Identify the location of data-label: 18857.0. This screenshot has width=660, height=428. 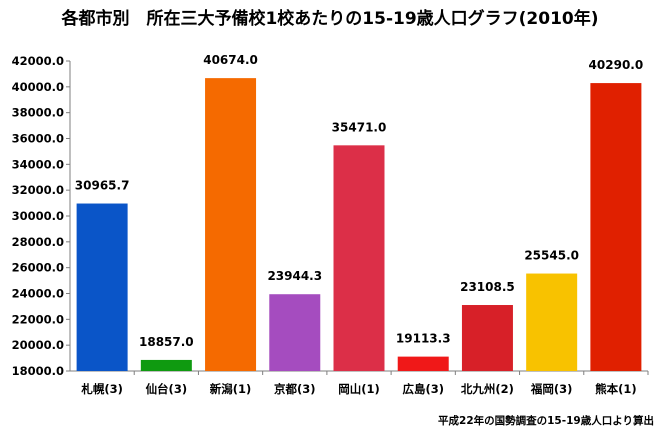
(166, 342).